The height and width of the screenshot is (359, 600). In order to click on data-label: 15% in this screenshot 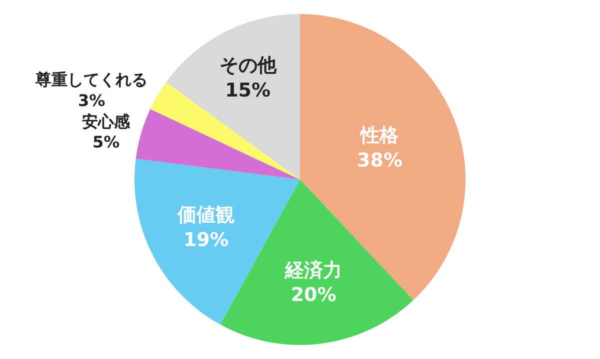, I will do `click(248, 90)`.